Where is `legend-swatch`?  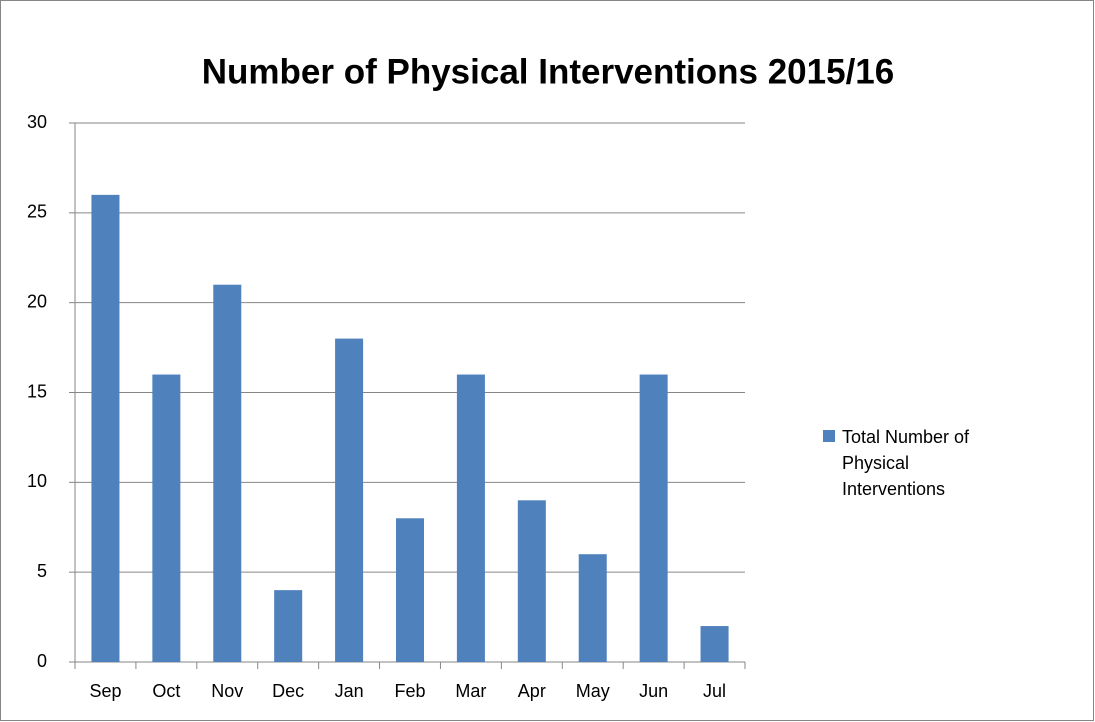 legend-swatch is located at coordinates (829, 436).